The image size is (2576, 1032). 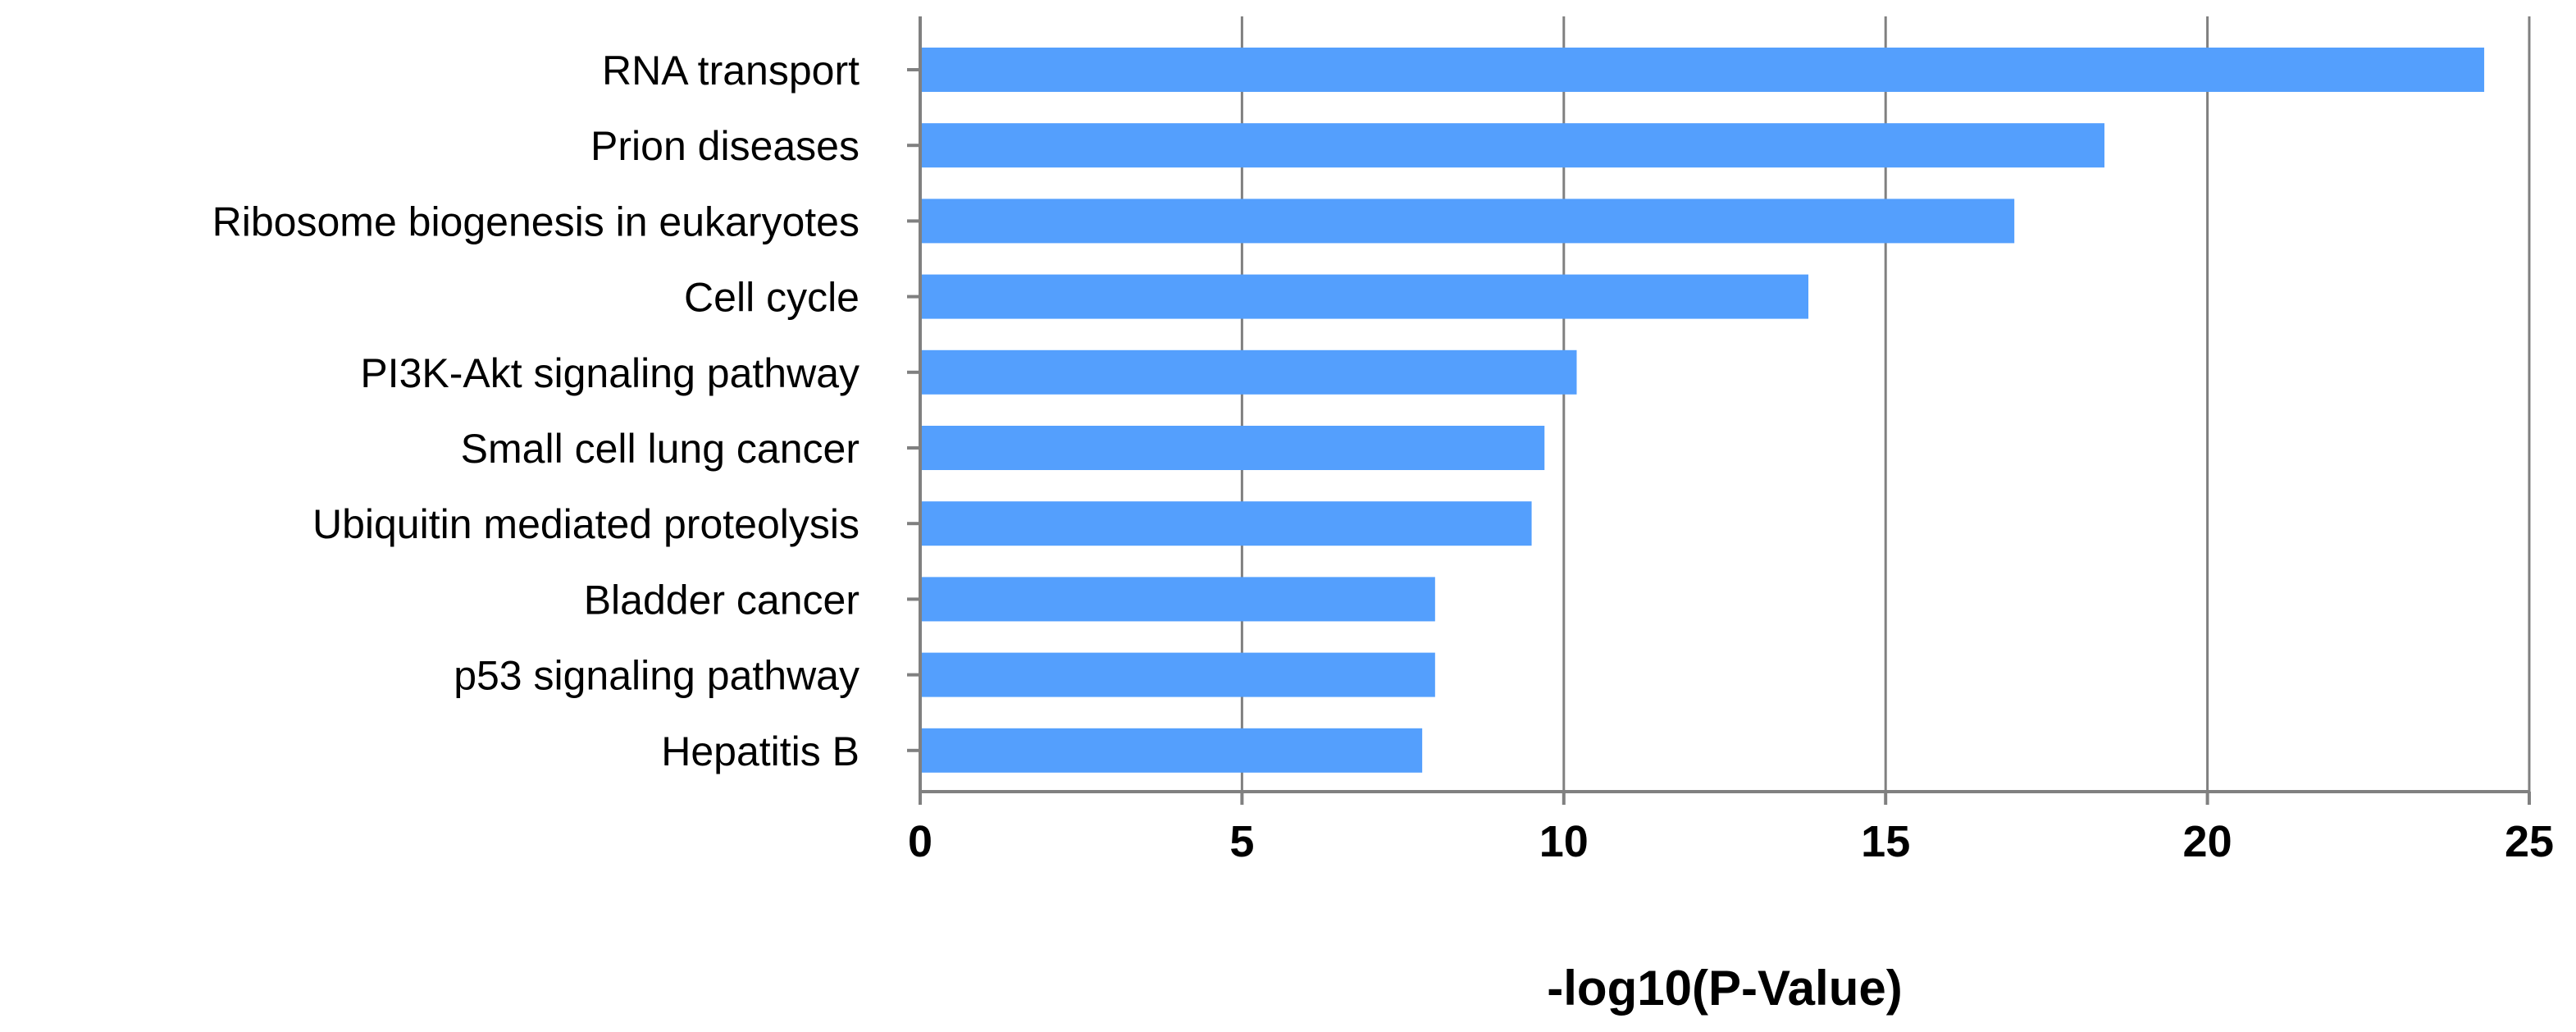 I want to click on category-label: Cell cycle, so click(x=771, y=298).